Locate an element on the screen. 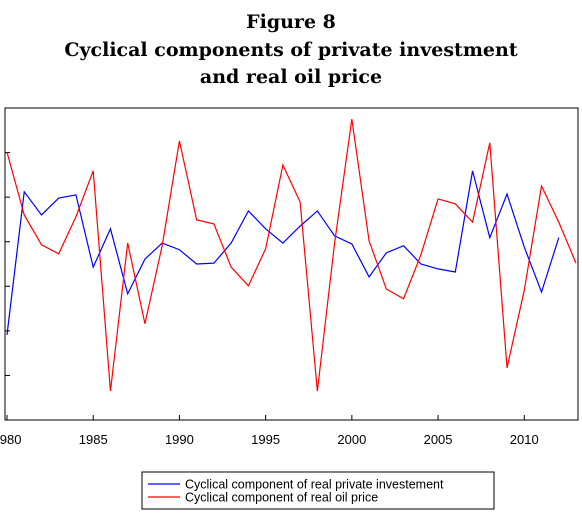 The image size is (582, 513). chart-subtitle: and real oil price is located at coordinates (291, 77).